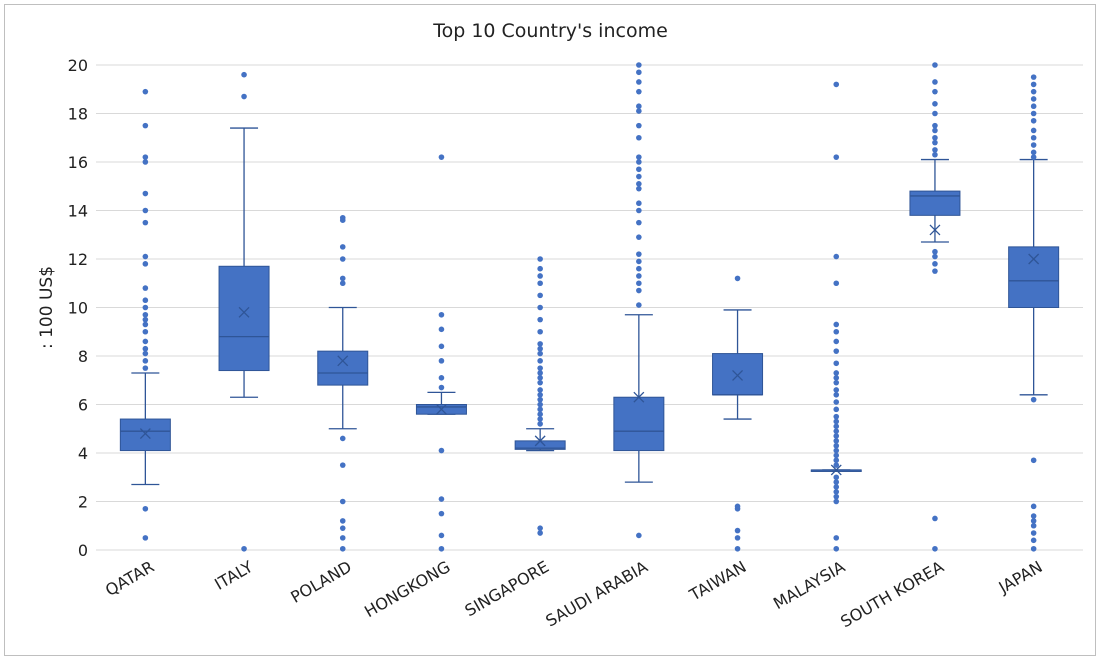 The height and width of the screenshot is (657, 1101). What do you see at coordinates (550, 31) in the screenshot?
I see `chart-title: Top 10 Country's income` at bounding box center [550, 31].